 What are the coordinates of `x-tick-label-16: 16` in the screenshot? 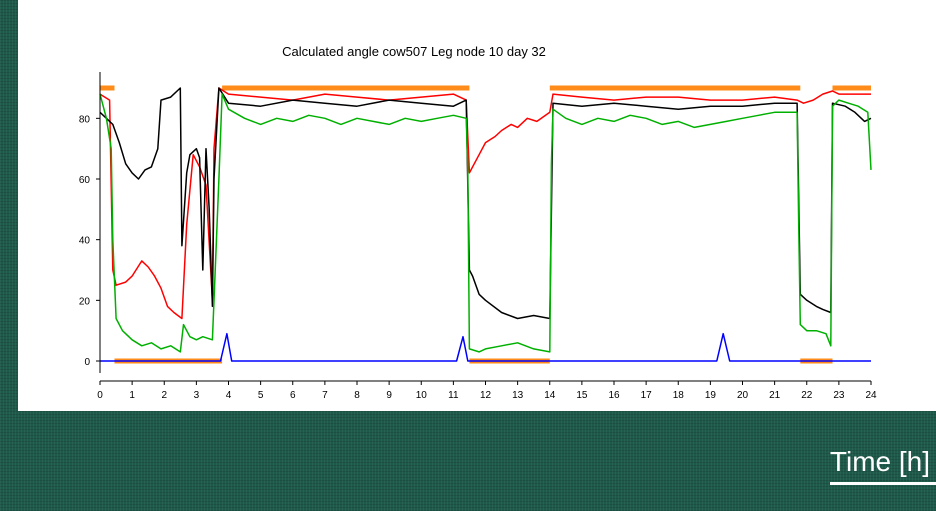 It's located at (614, 395).